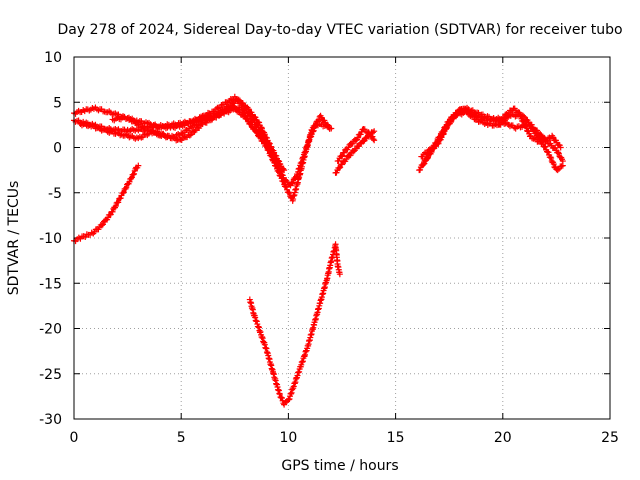 This screenshot has height=480, width=640. Describe the element at coordinates (50, 284) in the screenshot. I see `y-tick-label: -15` at that location.